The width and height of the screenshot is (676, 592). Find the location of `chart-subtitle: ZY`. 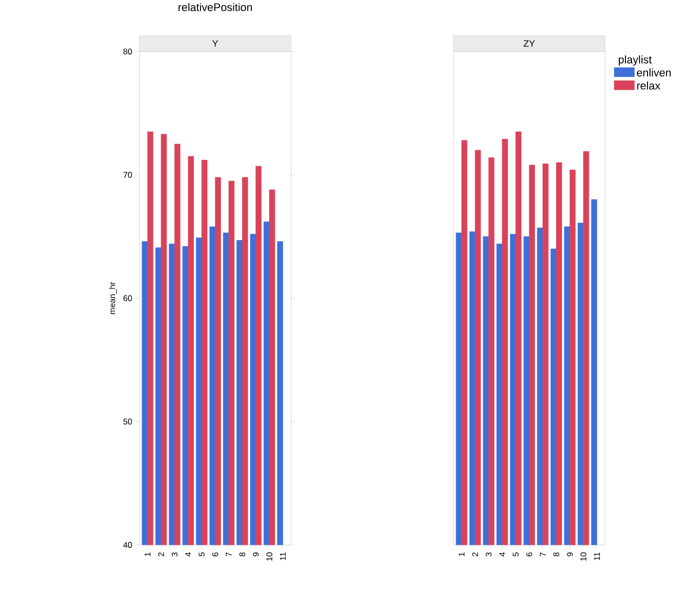

chart-subtitle: ZY is located at coordinates (529, 43).